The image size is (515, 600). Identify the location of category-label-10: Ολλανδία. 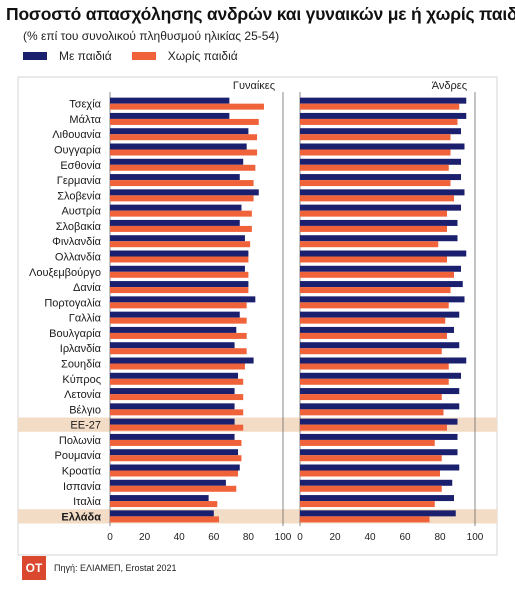
(78, 258).